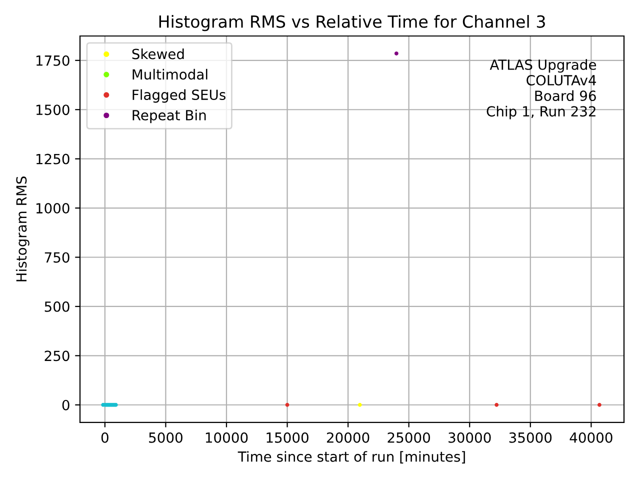 This screenshot has height=480, width=640. What do you see at coordinates (351, 457) in the screenshot?
I see `x-axis-title: Time since start of run [minutes]` at bounding box center [351, 457].